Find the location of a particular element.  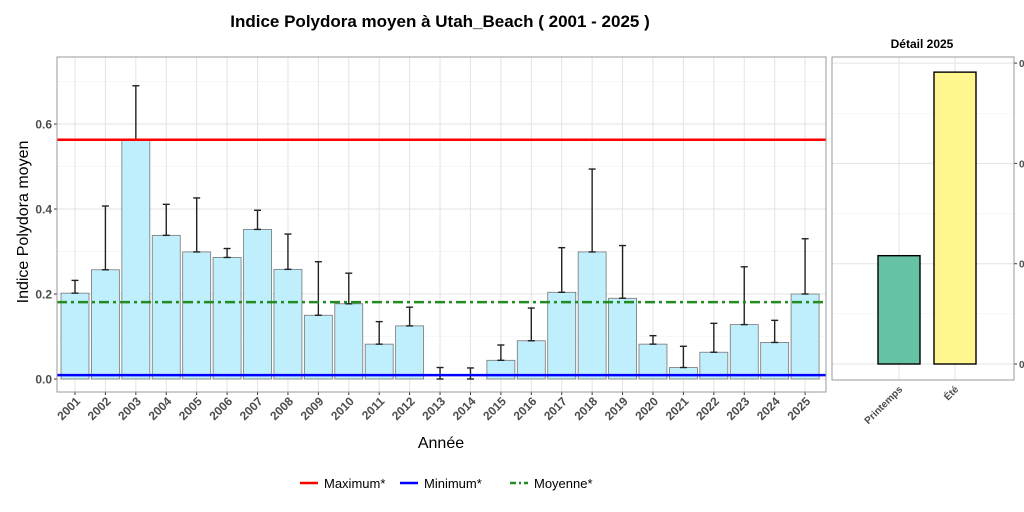

x-tick-label: Printemps is located at coordinates (884, 405).